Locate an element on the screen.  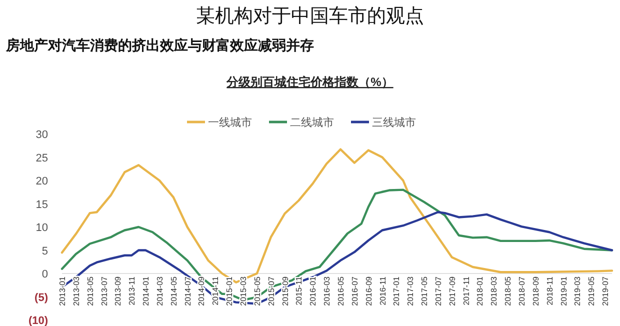
x-tick-label: 2014-05 is located at coordinates (173, 291).